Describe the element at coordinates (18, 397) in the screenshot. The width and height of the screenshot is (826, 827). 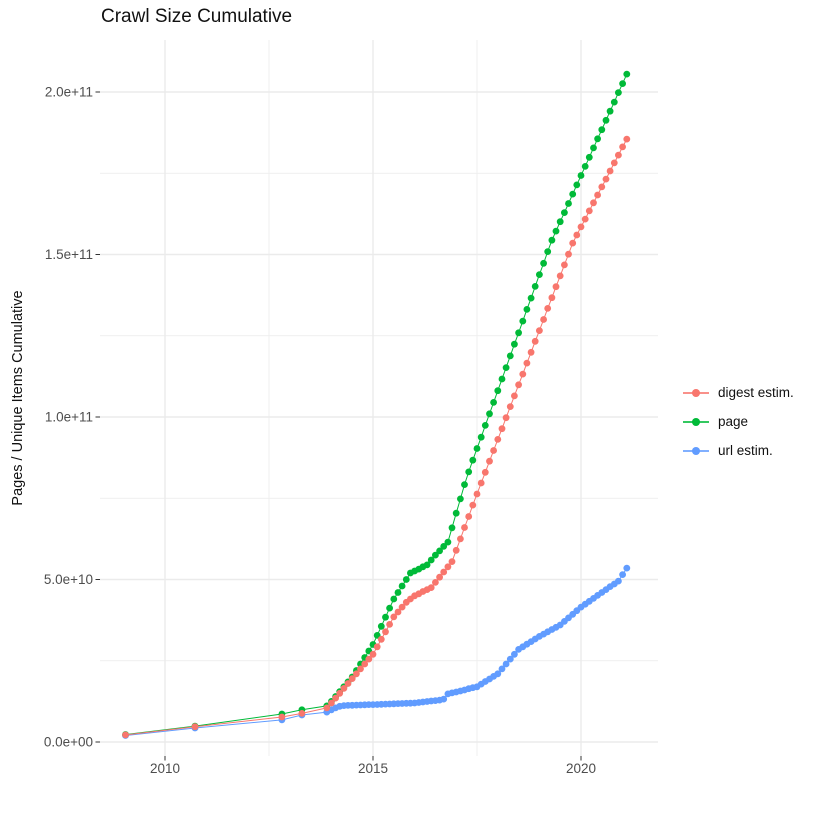
I see `y-axis-title: Pages / Unique Items Cumulative` at that location.